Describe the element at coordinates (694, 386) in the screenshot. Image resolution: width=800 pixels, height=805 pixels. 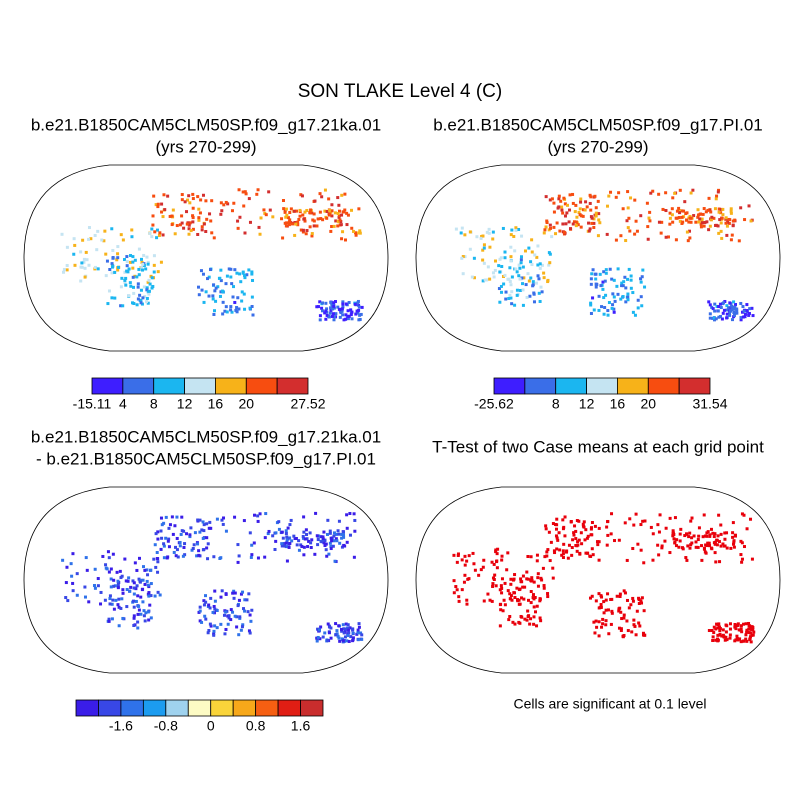
I see `colorbar-box` at that location.